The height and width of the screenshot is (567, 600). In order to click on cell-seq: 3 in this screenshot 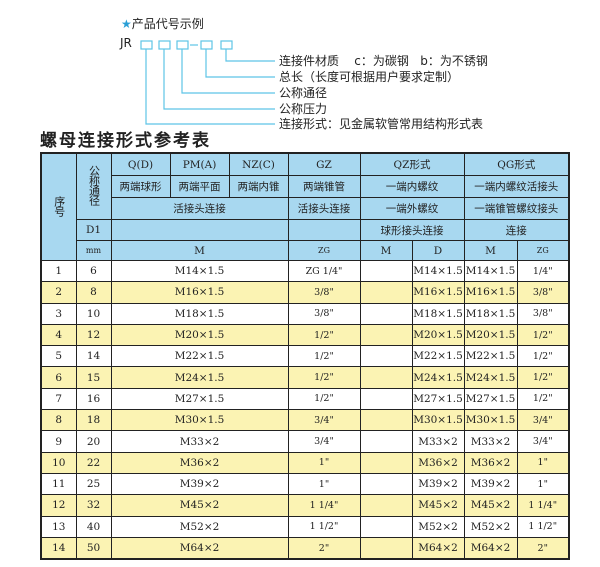, I will do `click(58, 313)`.